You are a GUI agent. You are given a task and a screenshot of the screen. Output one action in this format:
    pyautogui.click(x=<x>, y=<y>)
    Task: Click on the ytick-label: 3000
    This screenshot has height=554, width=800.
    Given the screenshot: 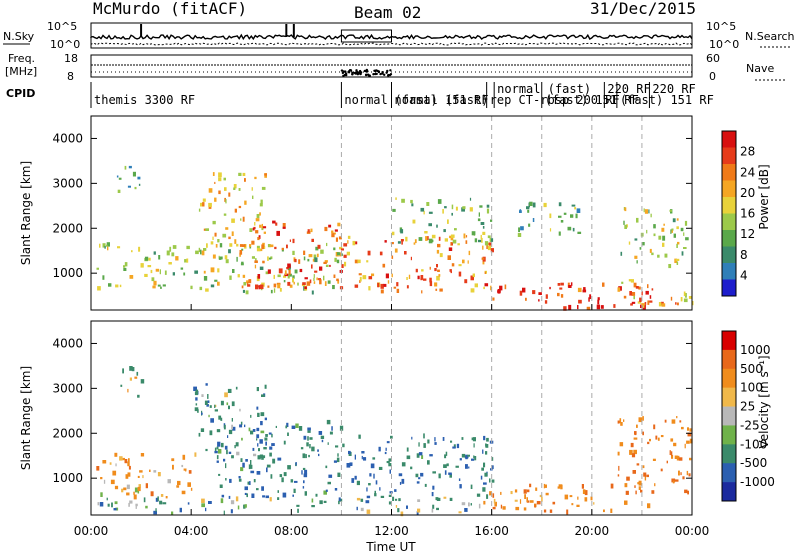 What is the action you would take?
    pyautogui.click(x=67, y=183)
    